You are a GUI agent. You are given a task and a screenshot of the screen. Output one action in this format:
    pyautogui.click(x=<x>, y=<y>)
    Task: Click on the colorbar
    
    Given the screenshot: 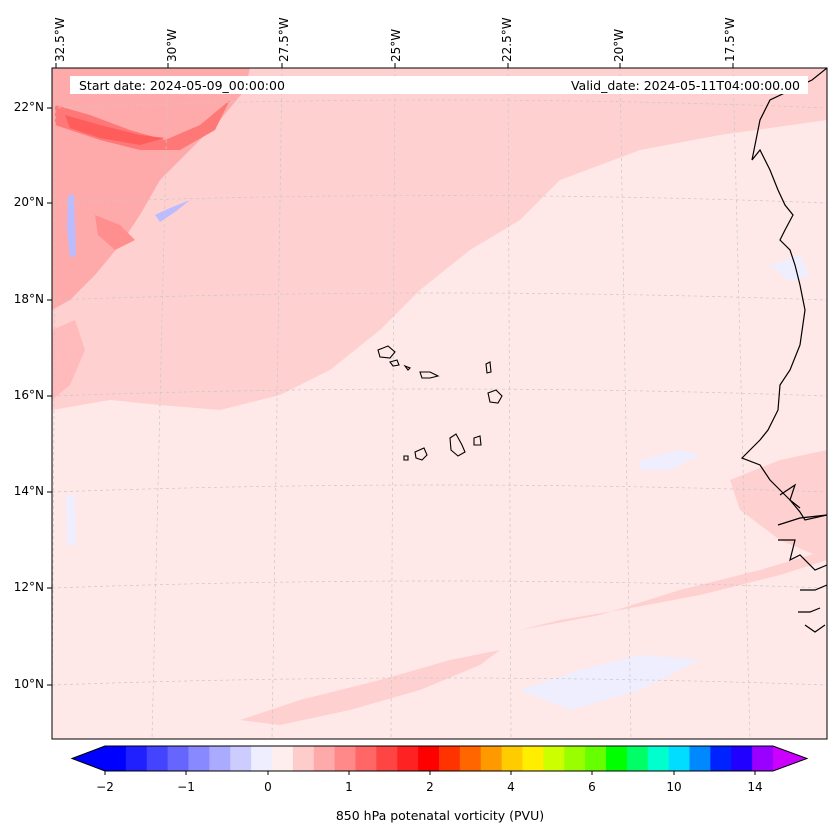 What is the action you would take?
    pyautogui.click(x=439, y=760)
    